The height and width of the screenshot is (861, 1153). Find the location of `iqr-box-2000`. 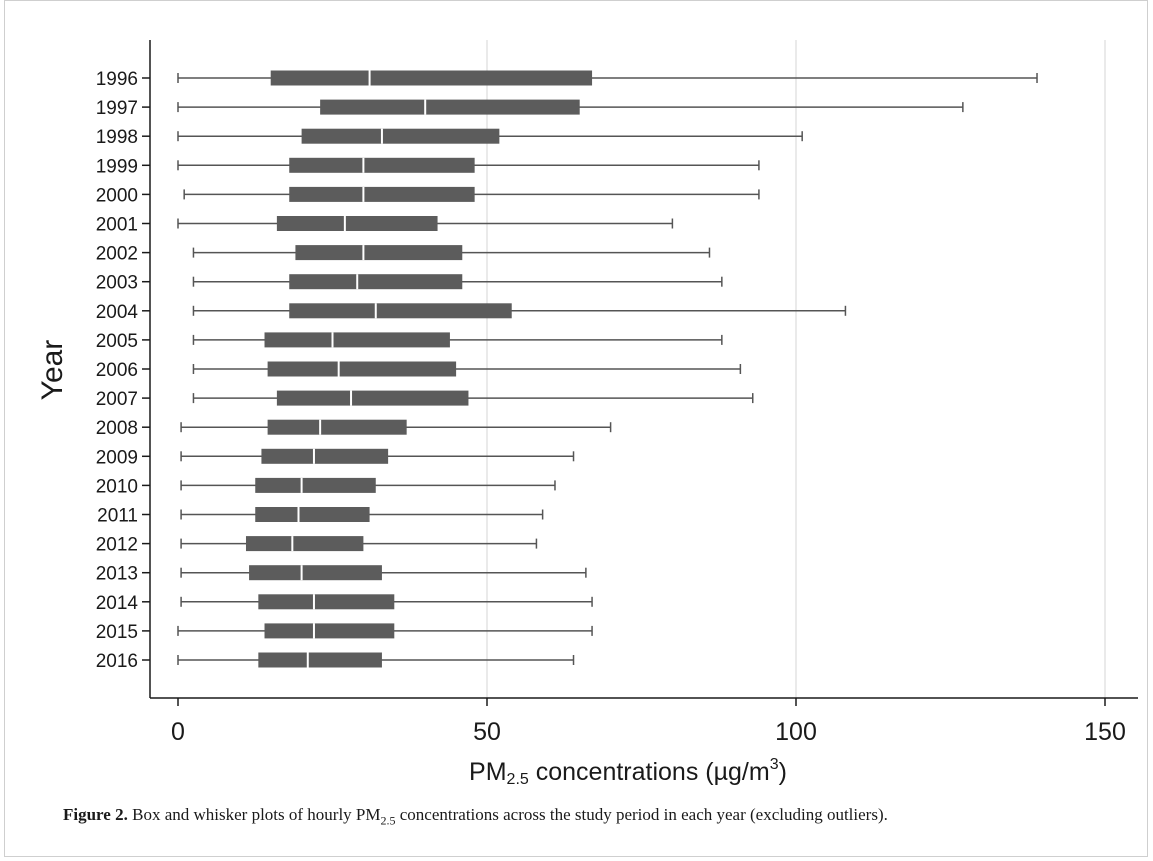

iqr-box-2000 is located at coordinates (382, 194).